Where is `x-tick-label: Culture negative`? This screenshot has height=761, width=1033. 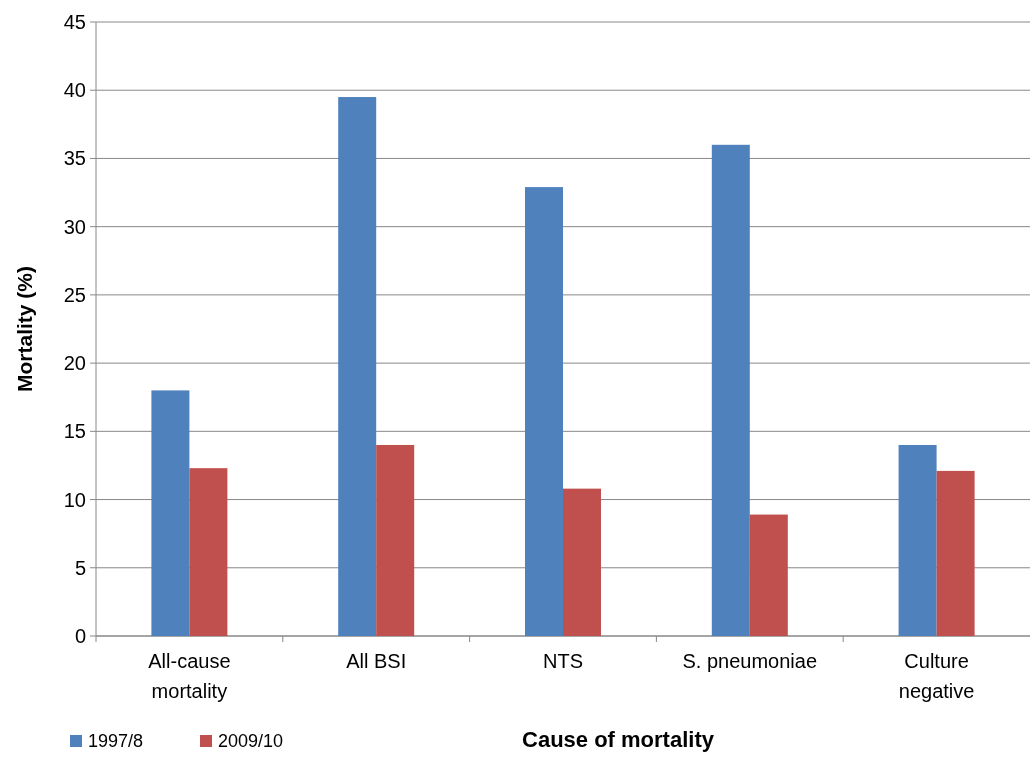 x-tick-label: Culture negative is located at coordinates (936, 676).